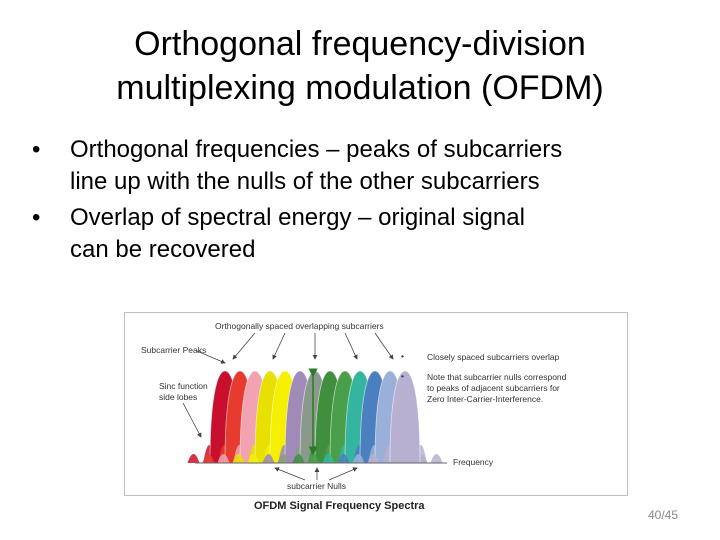 This screenshot has width=720, height=540. Describe the element at coordinates (405, 417) in the screenshot. I see `subcarrier-main-lobe` at that location.